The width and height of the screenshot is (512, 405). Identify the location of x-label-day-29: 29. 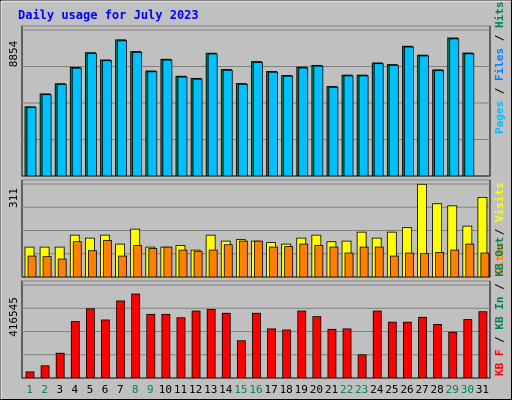
(452, 389).